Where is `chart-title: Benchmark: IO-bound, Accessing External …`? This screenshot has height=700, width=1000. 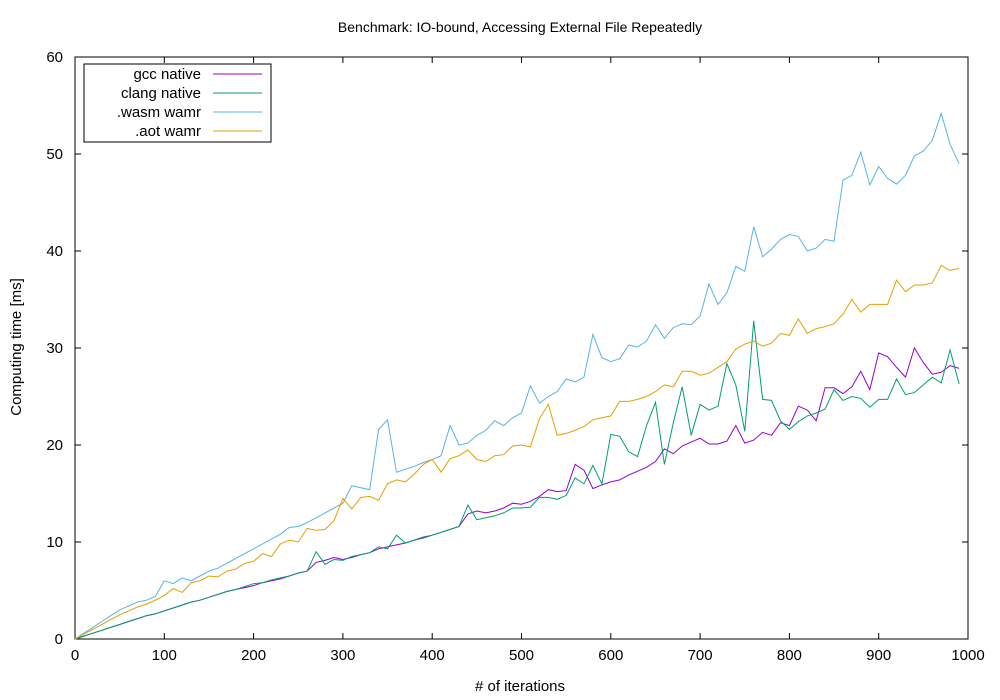
chart-title: Benchmark: IO-bound, Accessing External … is located at coordinates (520, 27).